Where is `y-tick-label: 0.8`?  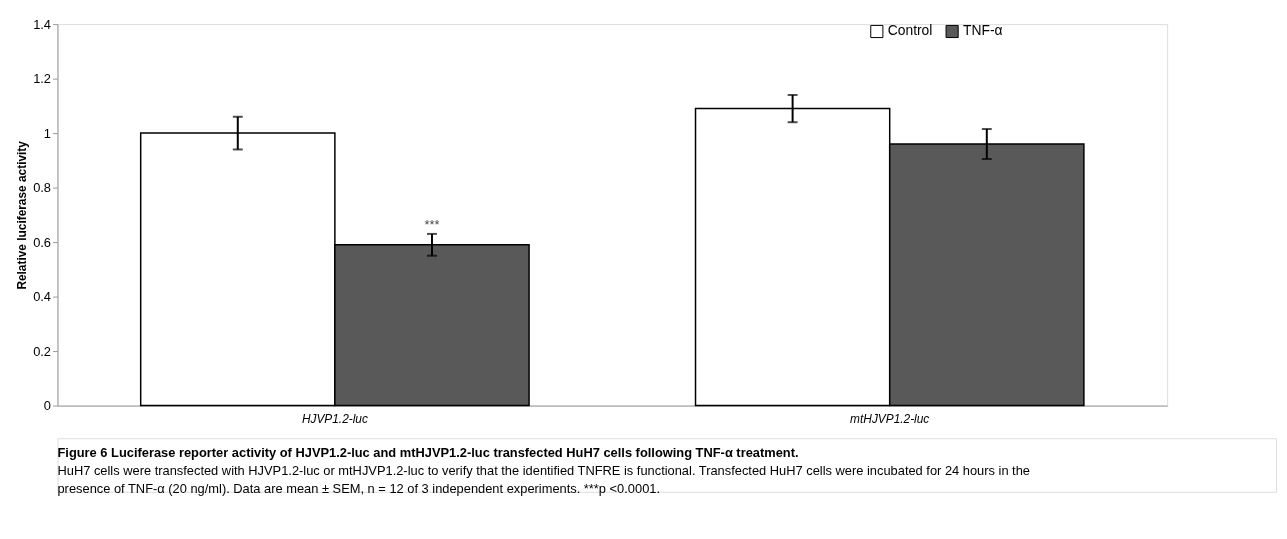 y-tick-label: 0.8 is located at coordinates (42, 188).